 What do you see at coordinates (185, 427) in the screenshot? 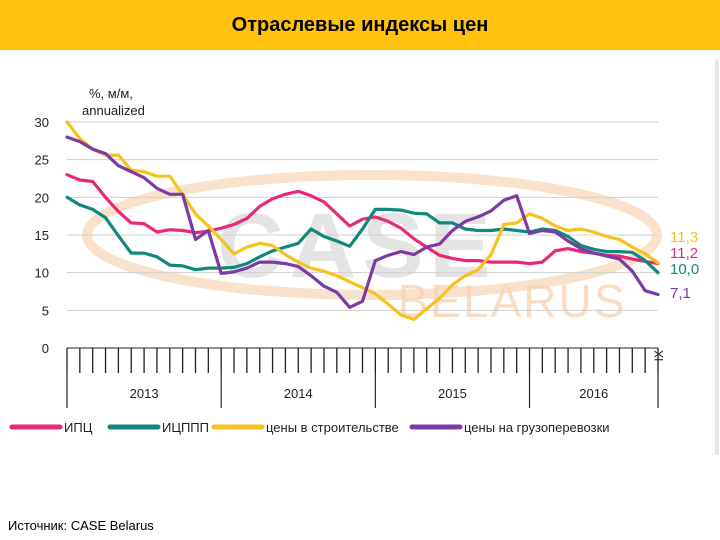
I see `legend-label: ИЦППП` at bounding box center [185, 427].